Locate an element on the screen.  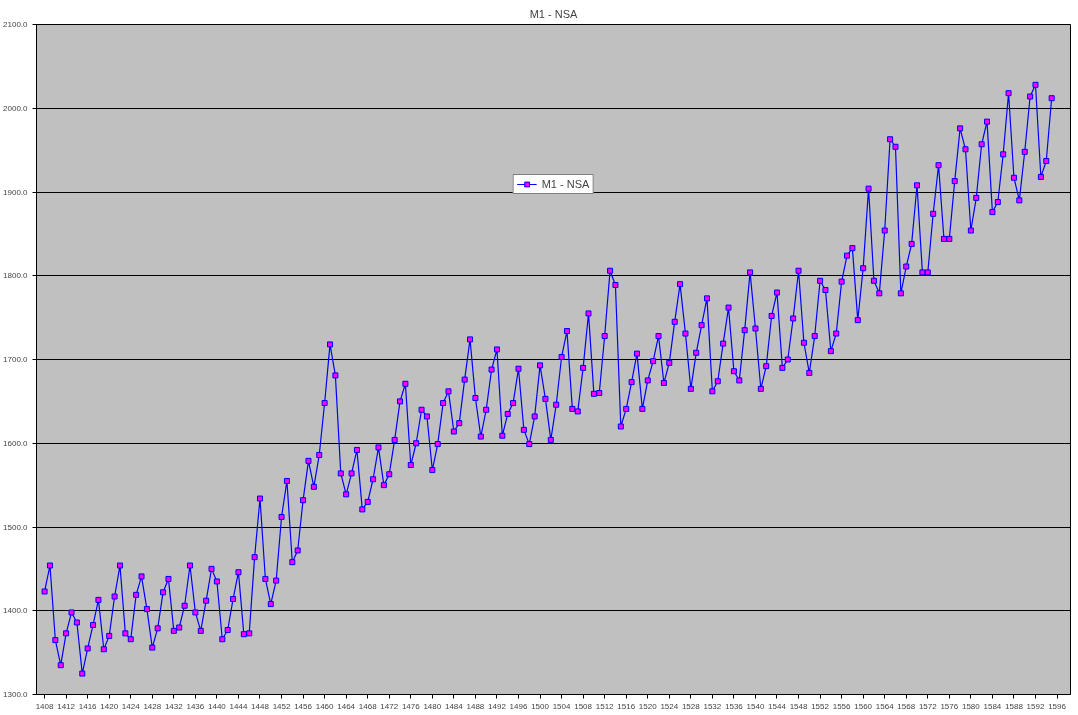
y-tick-label: 2100.0 is located at coordinates (16, 24).